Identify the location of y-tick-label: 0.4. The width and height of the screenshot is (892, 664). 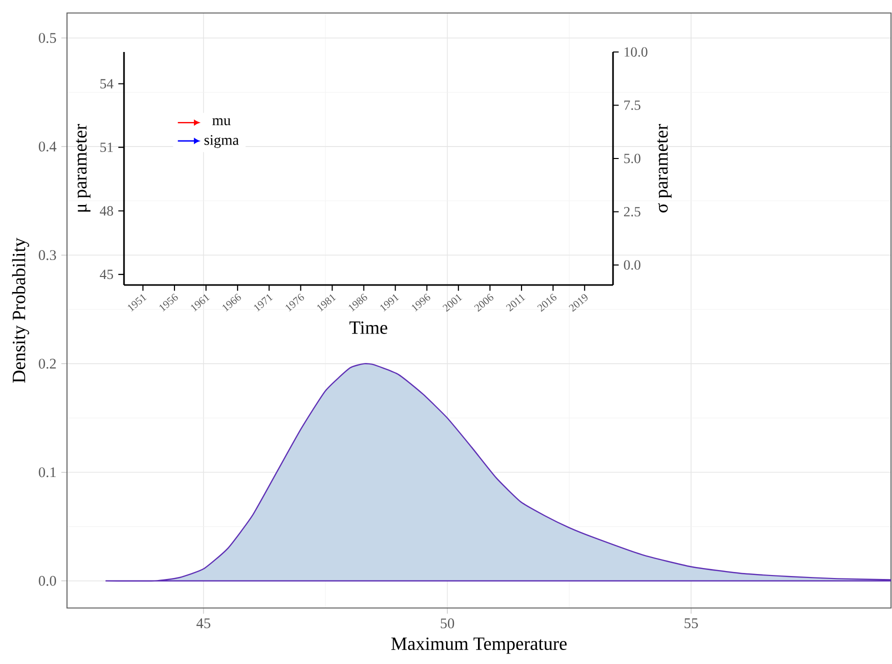
(47, 147).